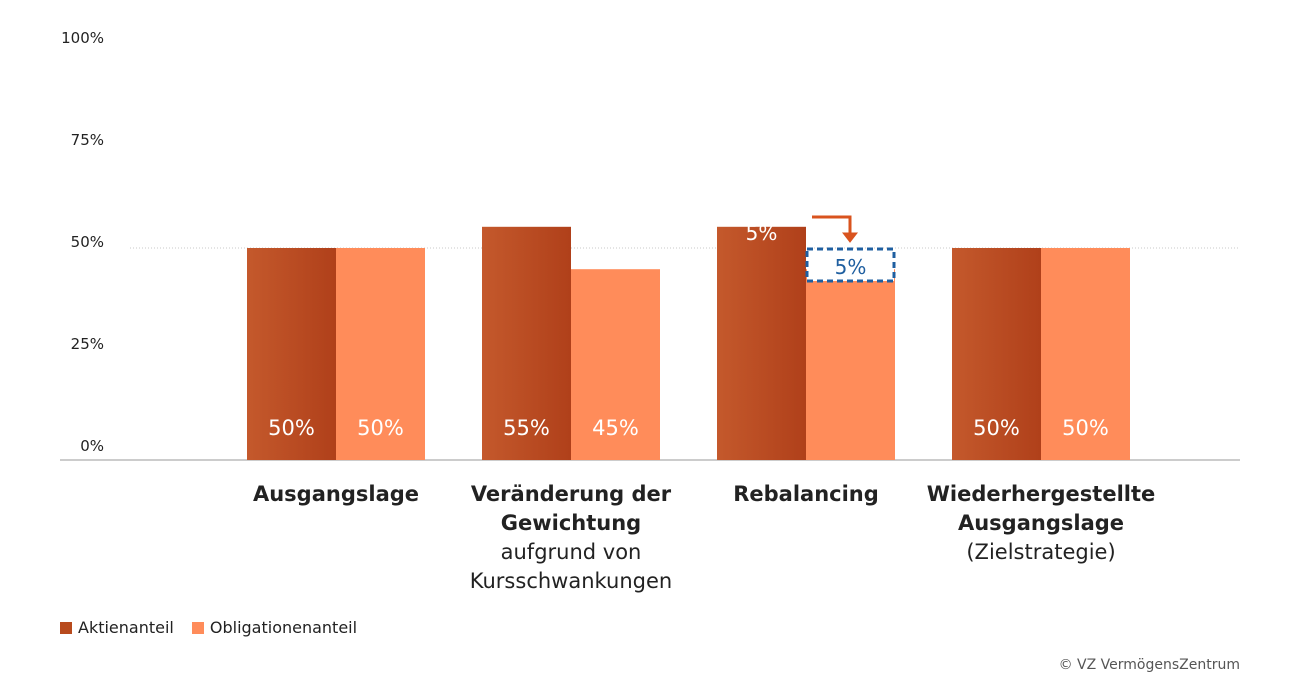 This screenshot has height=700, width=1300. Describe the element at coordinates (571, 508) in the screenshot. I see `x-category-label-bold: Veränderung der Gewichtung` at that location.